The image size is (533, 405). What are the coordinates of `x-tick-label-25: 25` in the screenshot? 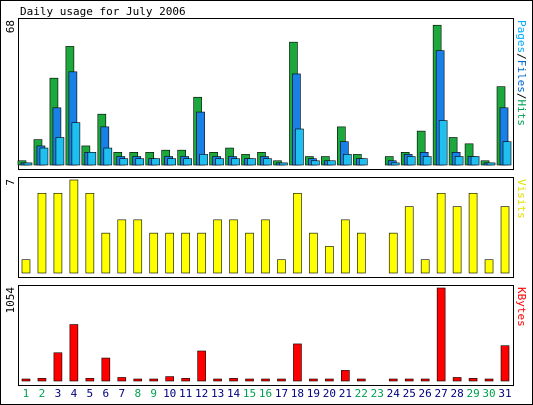 It's located at (409, 393).